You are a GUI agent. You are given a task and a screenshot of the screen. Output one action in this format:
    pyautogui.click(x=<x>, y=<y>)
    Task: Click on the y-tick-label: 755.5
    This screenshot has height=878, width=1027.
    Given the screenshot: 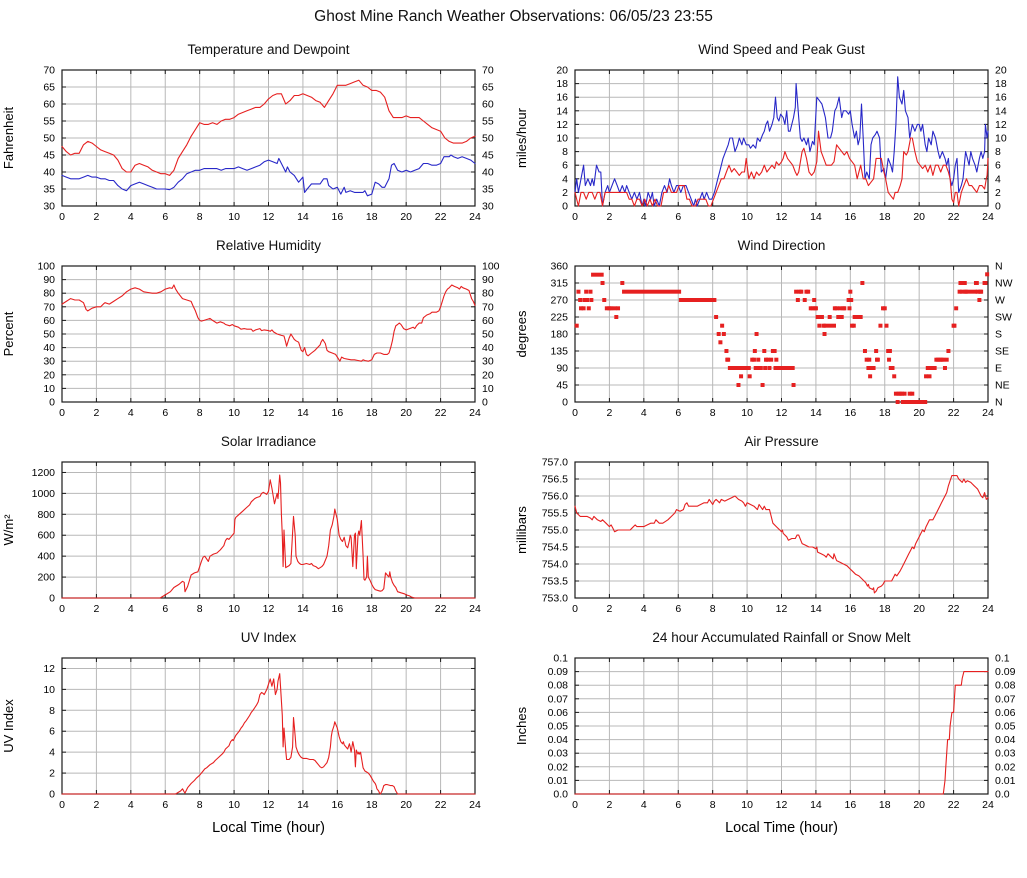 What is the action you would take?
    pyautogui.click(x=555, y=514)
    